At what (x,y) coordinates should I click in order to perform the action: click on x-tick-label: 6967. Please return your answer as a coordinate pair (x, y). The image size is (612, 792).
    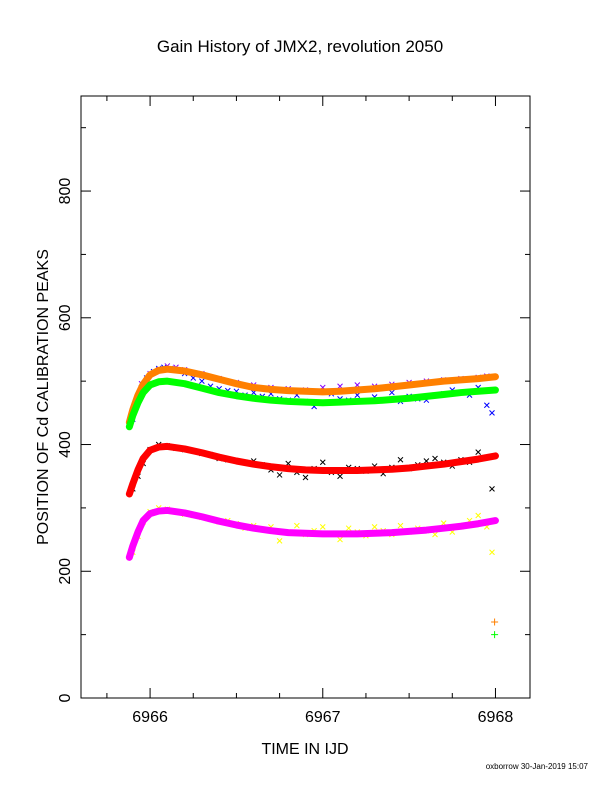
    Looking at the image, I should click on (323, 717).